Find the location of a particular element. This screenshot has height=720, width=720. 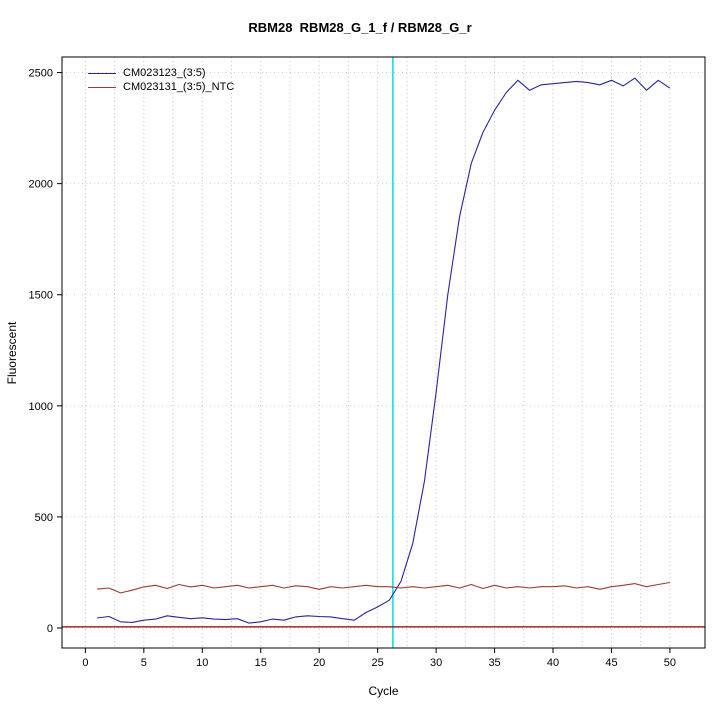

x-tick-label: 35 is located at coordinates (494, 663).